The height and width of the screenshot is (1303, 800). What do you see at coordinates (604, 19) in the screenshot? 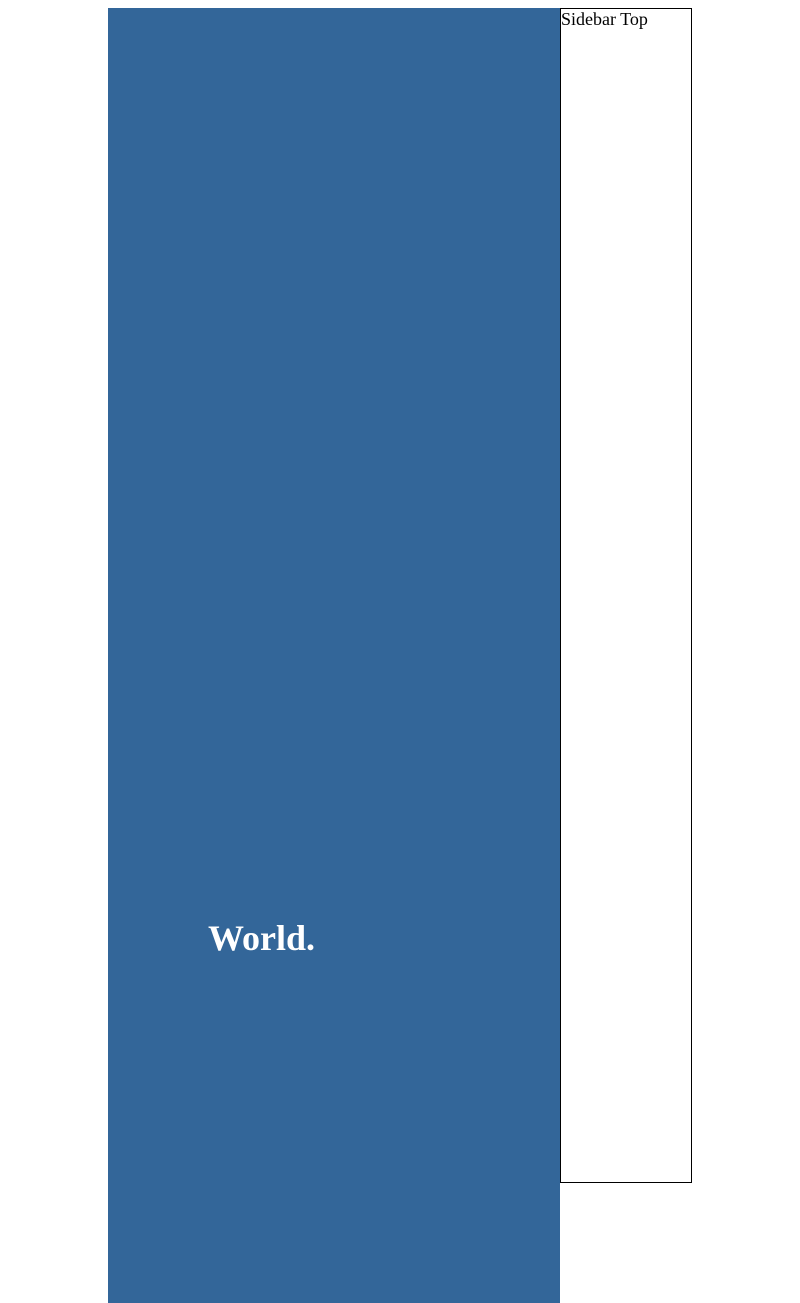
I see `sidebar-top-label: Sidebar Top` at bounding box center [604, 19].